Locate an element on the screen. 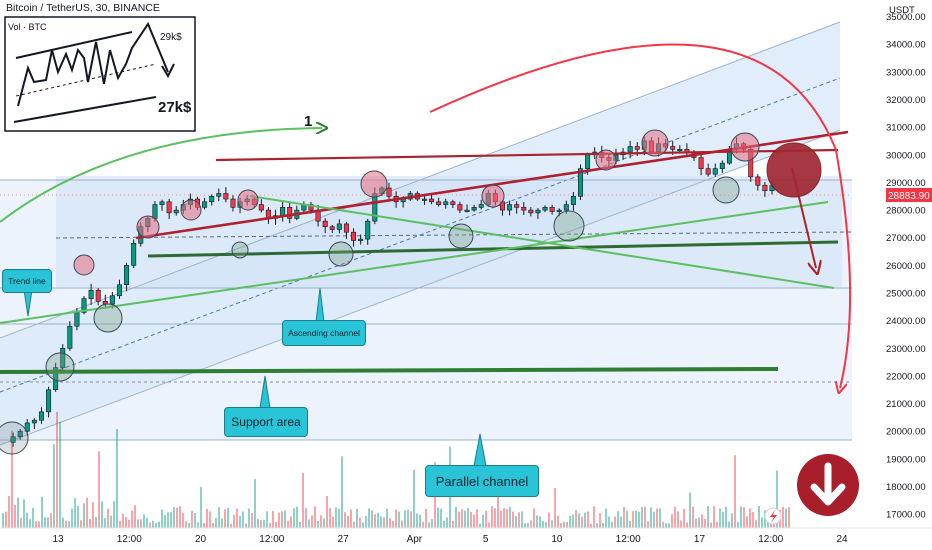 Image resolution: width=932 pixels, height=550 pixels. lightning-glyph is located at coordinates (773, 516).